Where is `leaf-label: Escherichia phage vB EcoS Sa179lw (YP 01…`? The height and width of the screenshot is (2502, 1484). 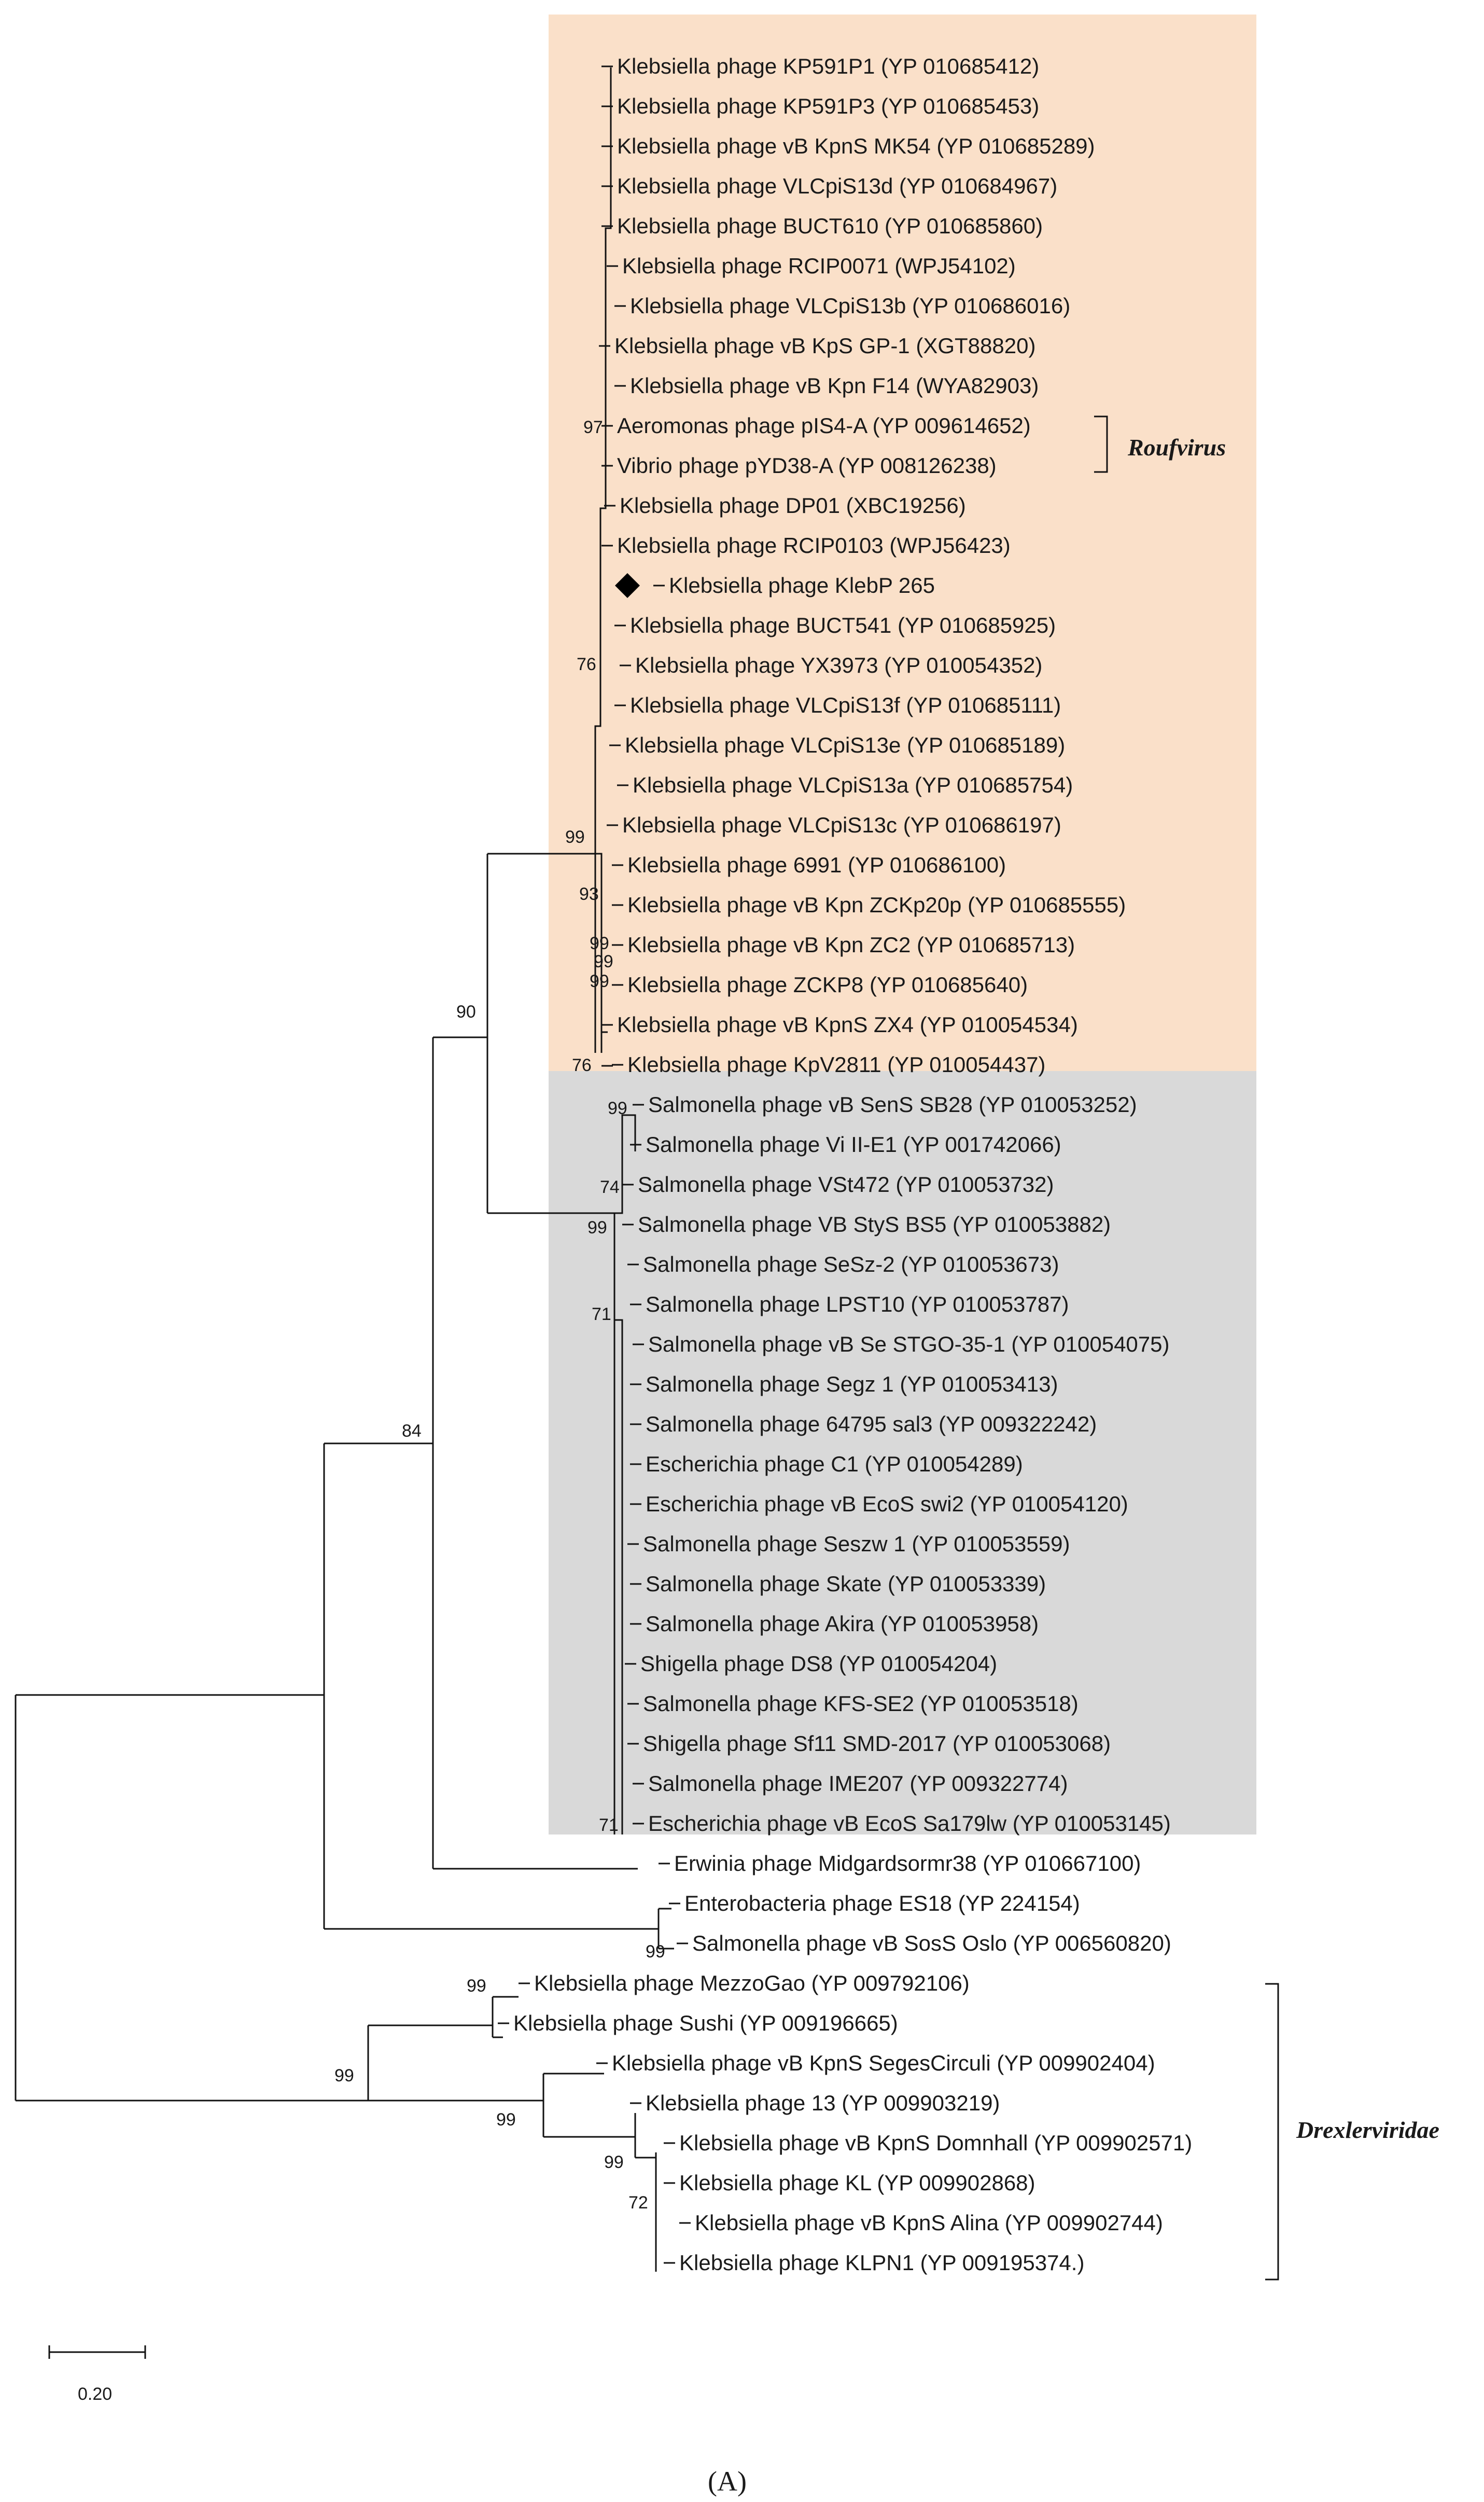 leaf-label: Escherichia phage vB EcoS Sa179lw (YP 01… is located at coordinates (909, 1823).